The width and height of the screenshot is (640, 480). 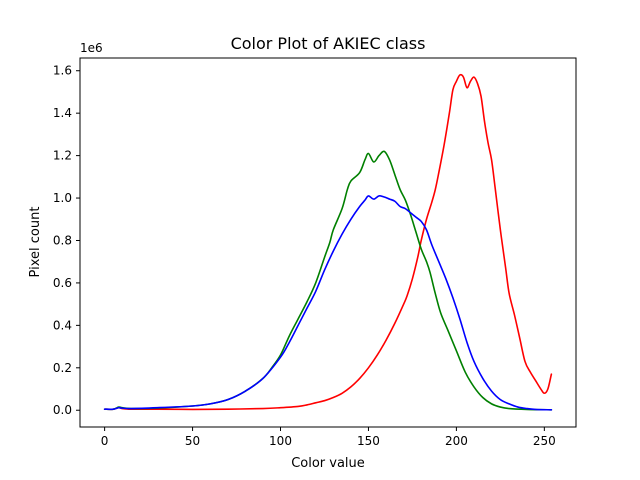 I want to click on y-axis-ticks: 0.0 0.2 0.4 0.6 0.8 1.0 1.2 1.4 1.6, so click(x=66, y=240).